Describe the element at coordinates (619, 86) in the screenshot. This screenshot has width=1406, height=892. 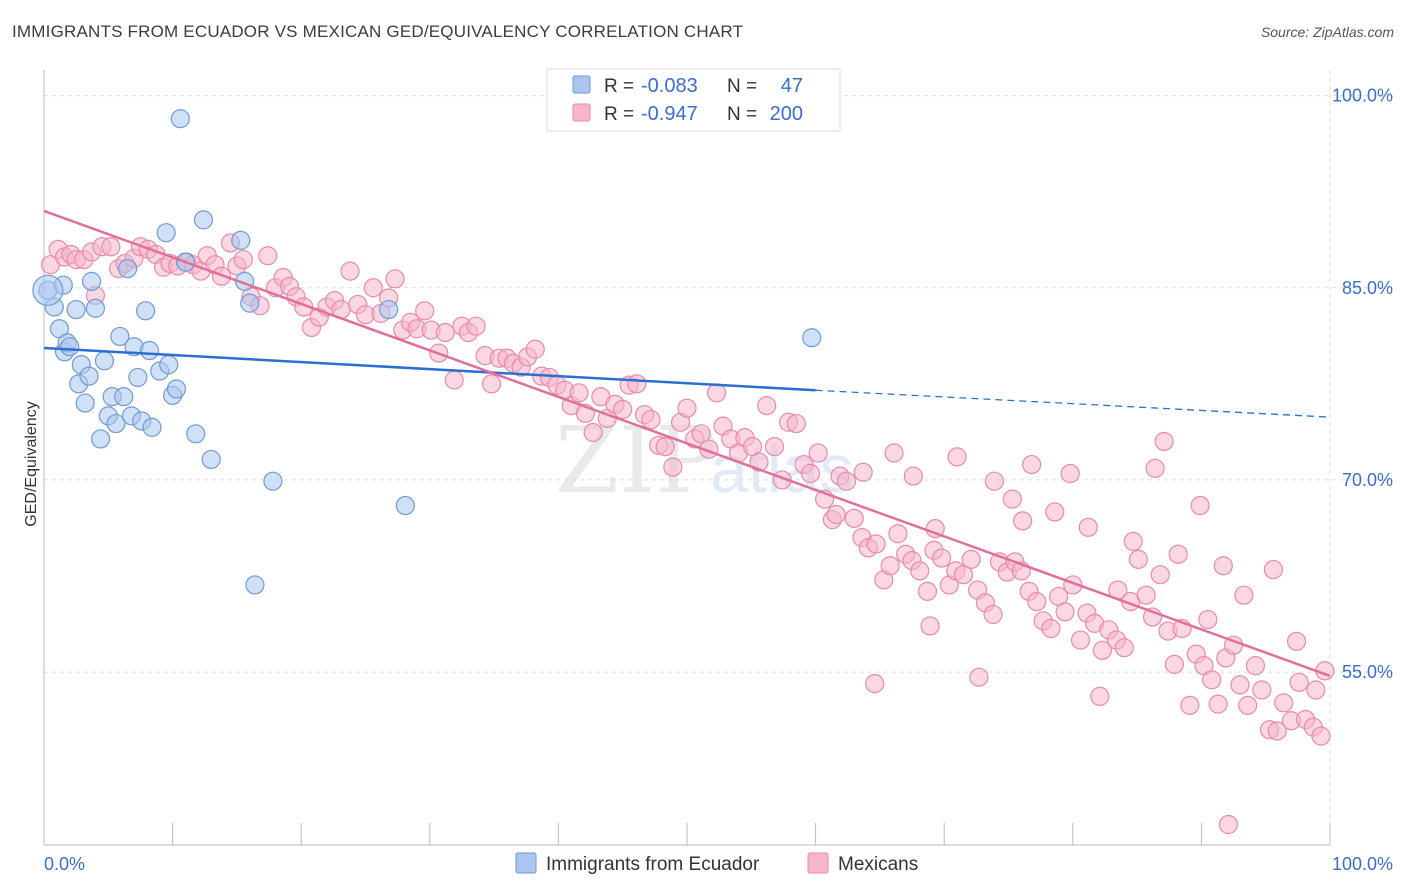
I see `stats-r-label: R =` at that location.